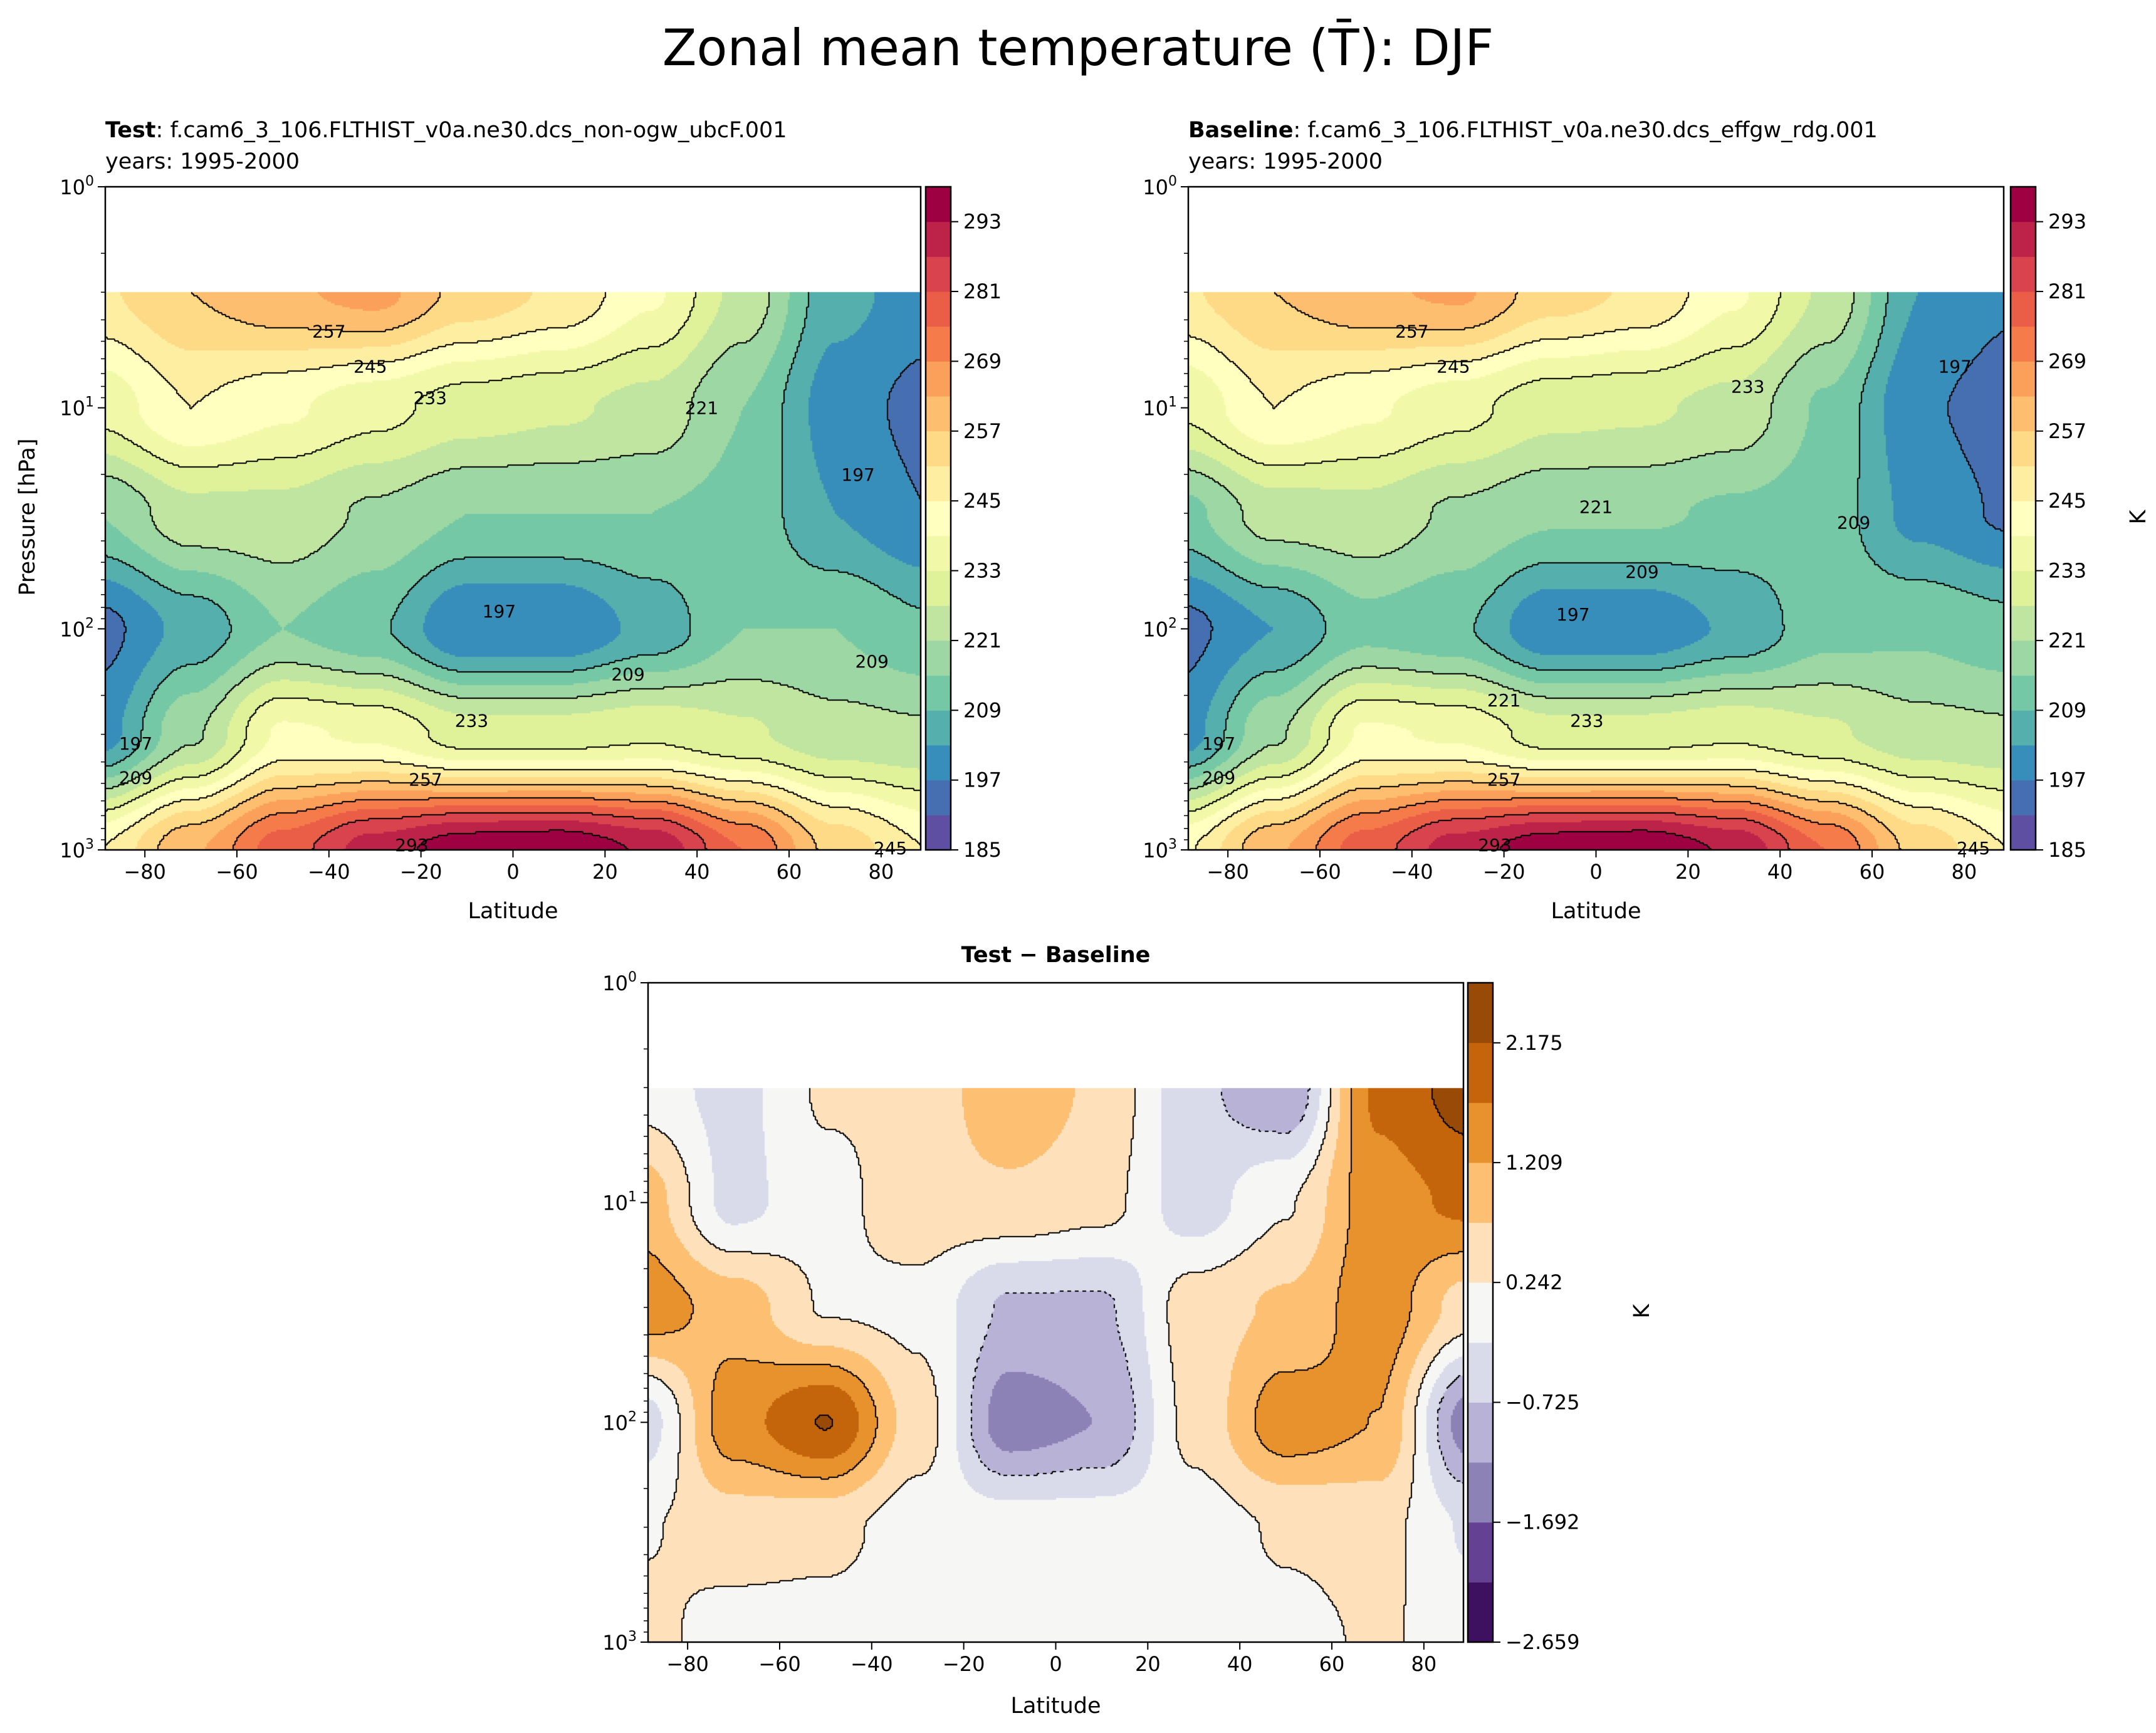 This screenshot has height=1733, width=2156. Describe the element at coordinates (1596, 506) in the screenshot. I see `contour-label: 221` at that location.